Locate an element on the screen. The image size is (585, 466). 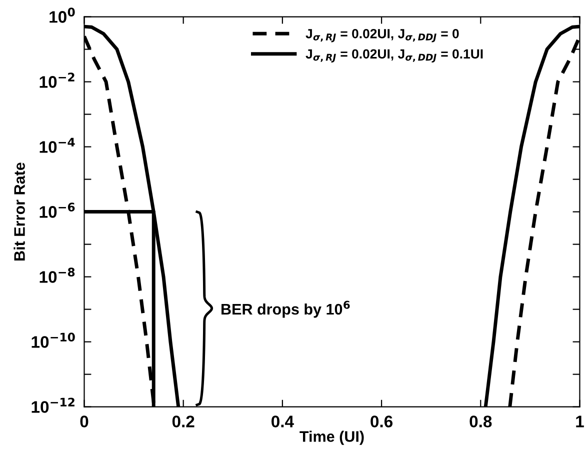
y-tick-label: 10$^{−10}$ is located at coordinates (53, 340).